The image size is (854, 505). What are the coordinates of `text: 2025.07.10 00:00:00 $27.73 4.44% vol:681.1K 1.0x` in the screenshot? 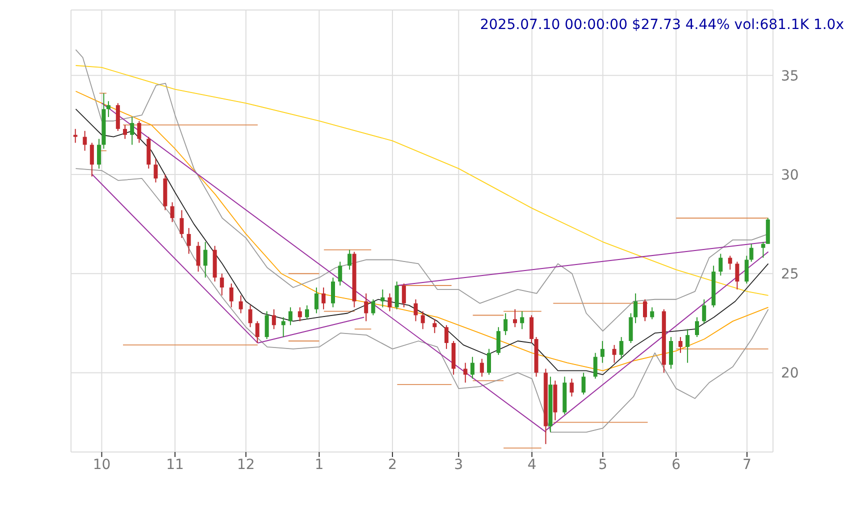 It's located at (662, 25).